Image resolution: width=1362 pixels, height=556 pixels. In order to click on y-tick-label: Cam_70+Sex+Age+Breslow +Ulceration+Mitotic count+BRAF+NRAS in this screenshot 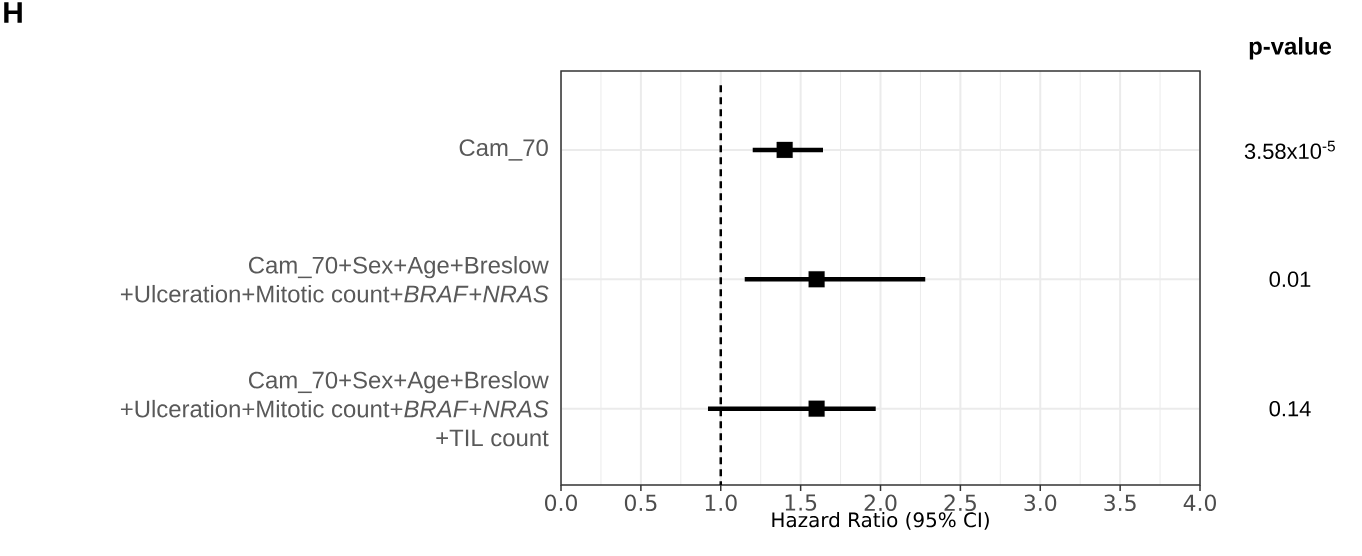, I will do `click(334, 279)`.